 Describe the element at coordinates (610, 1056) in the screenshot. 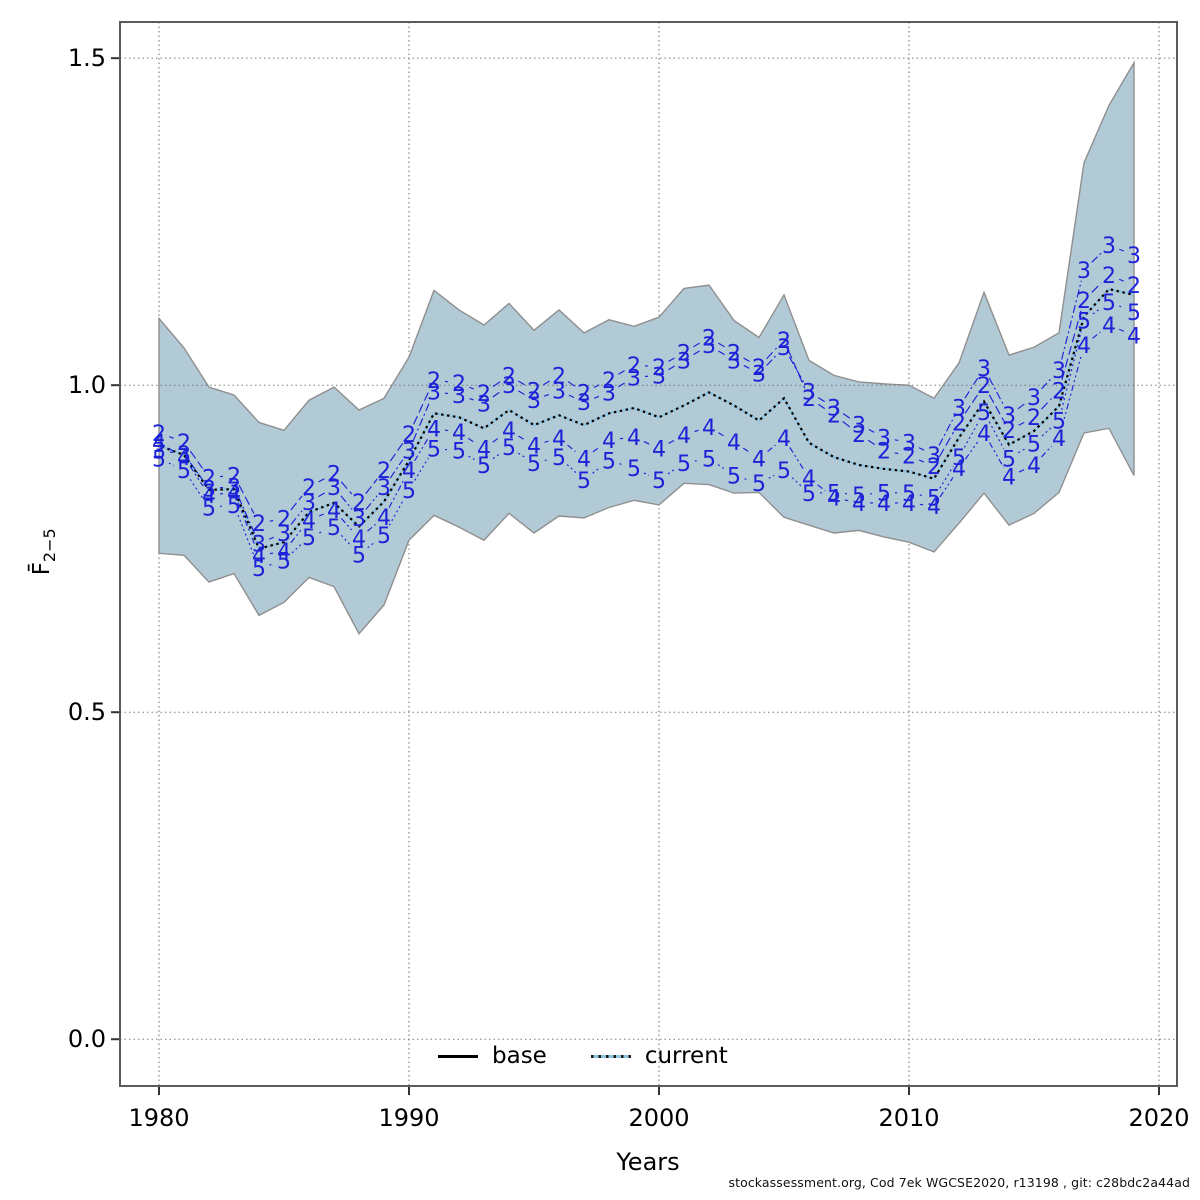

I see `current-line-sample-icon` at that location.